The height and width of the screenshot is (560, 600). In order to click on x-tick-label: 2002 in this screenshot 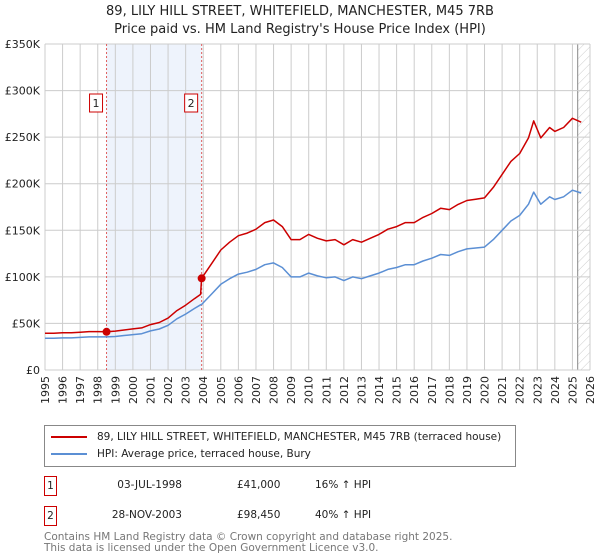, I will do `click(168, 390)`.